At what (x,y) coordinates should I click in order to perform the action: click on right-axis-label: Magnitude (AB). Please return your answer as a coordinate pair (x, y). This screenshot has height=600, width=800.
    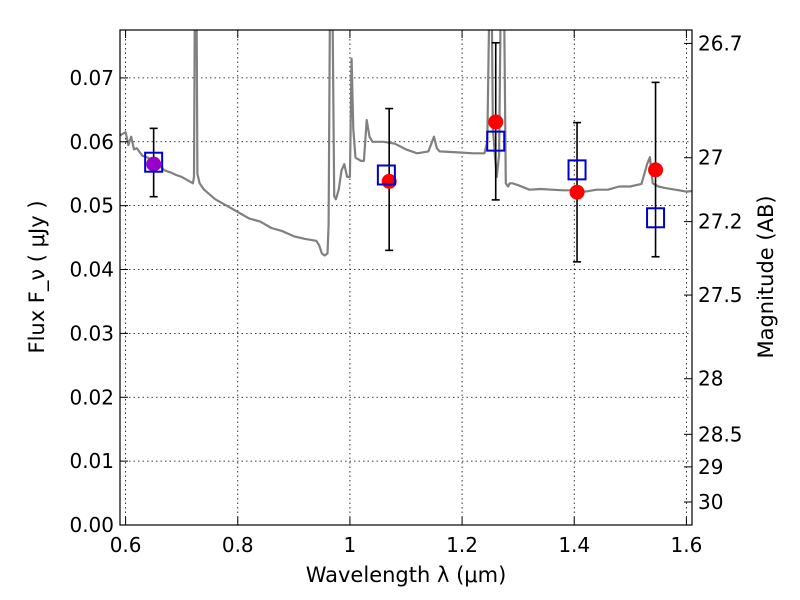
    Looking at the image, I should click on (766, 276).